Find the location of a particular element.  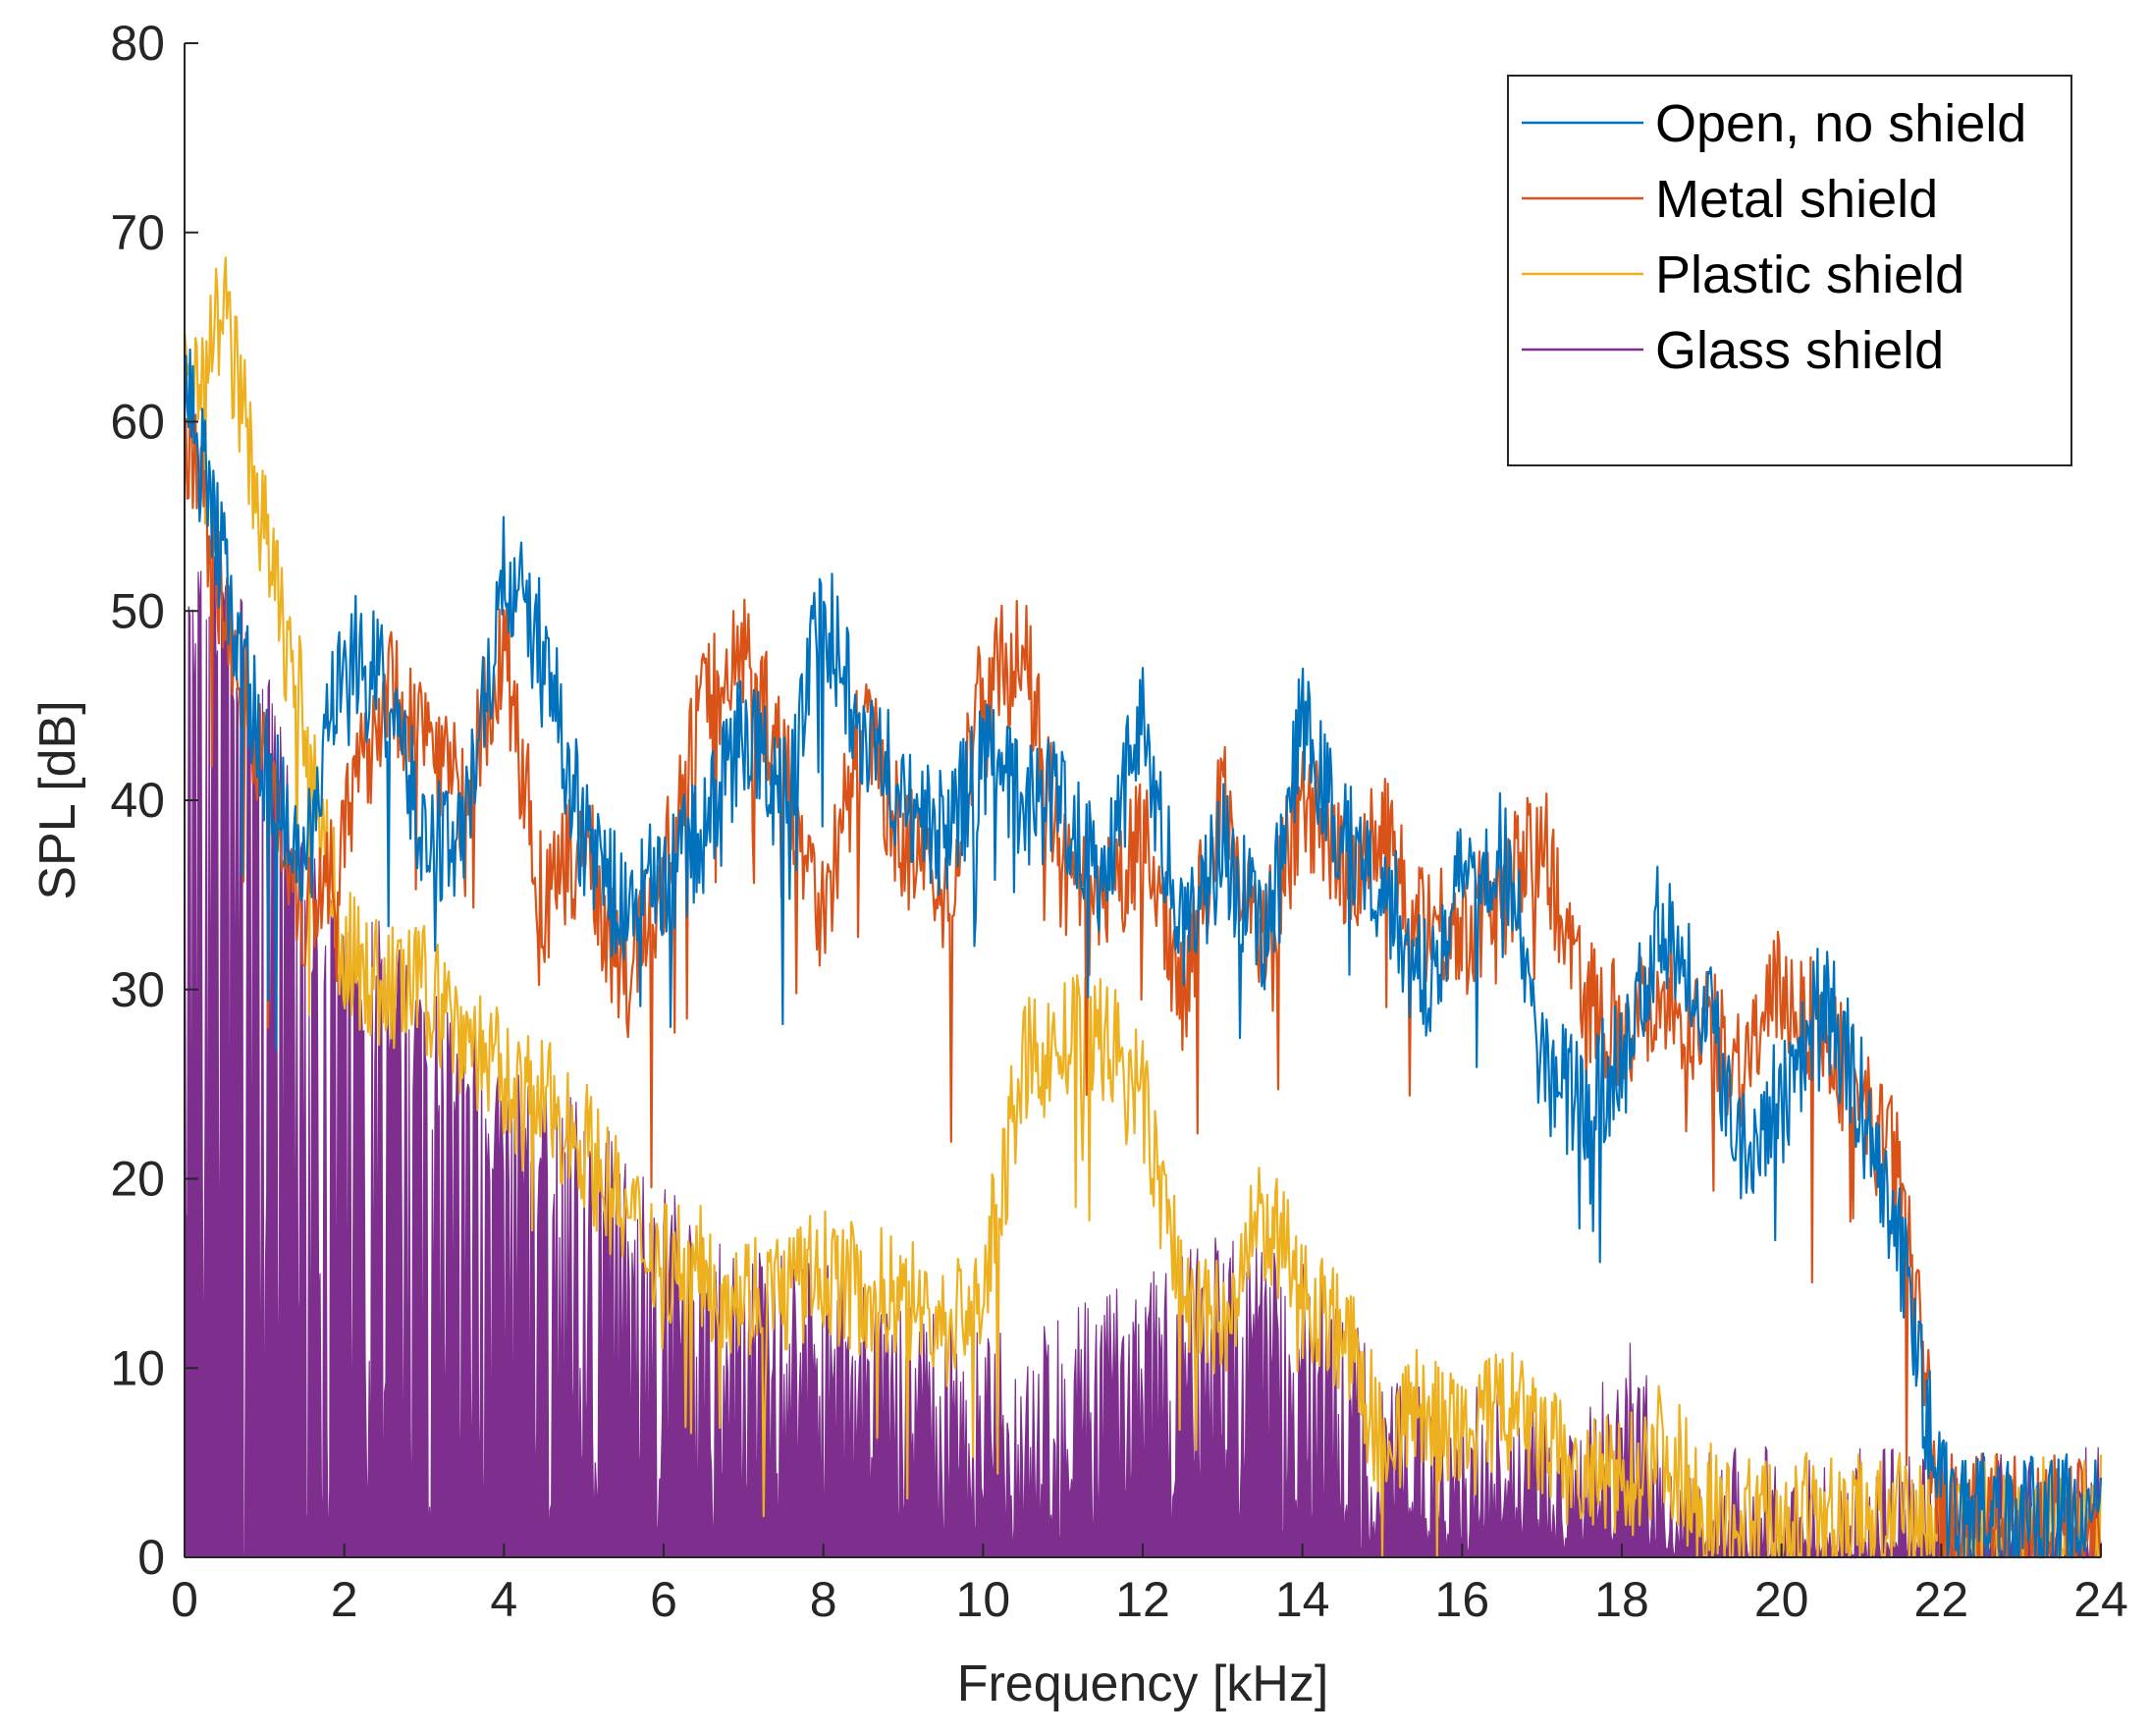

x-ticks: 0 2 4 6 8 10 12 14 16 18 20 22 24 is located at coordinates (1149, 1585).